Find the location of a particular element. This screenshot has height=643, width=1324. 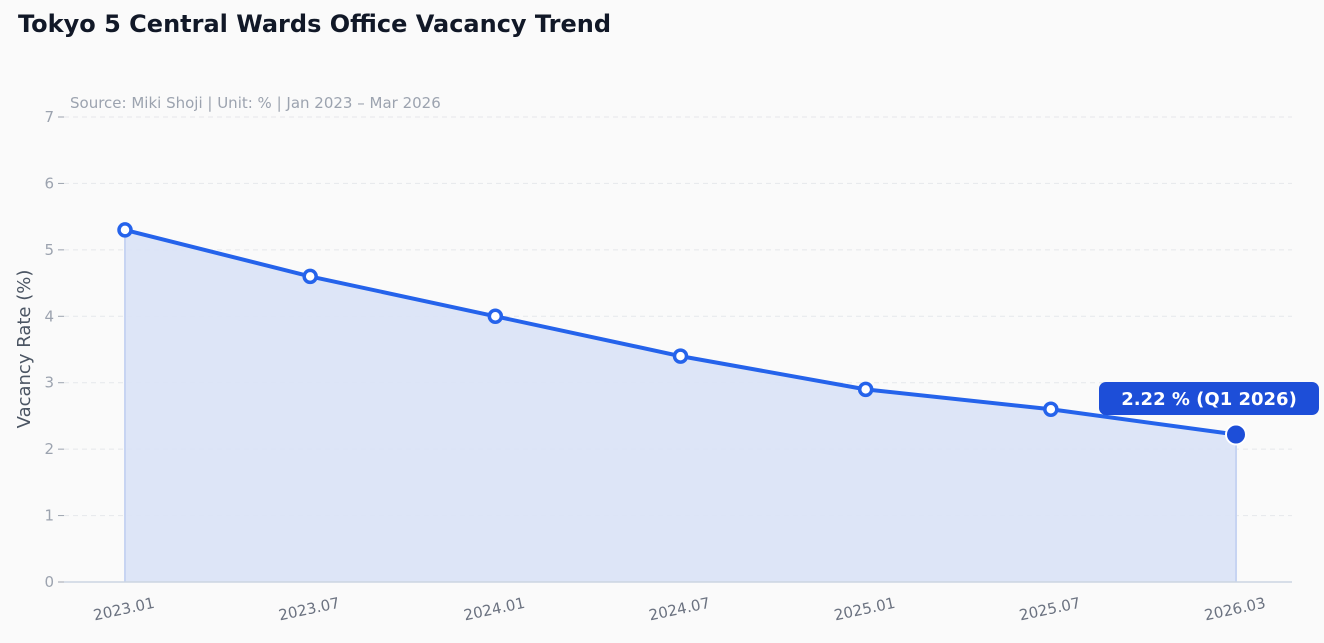

x-tick-label: 2025.07 is located at coordinates (1050, 609).